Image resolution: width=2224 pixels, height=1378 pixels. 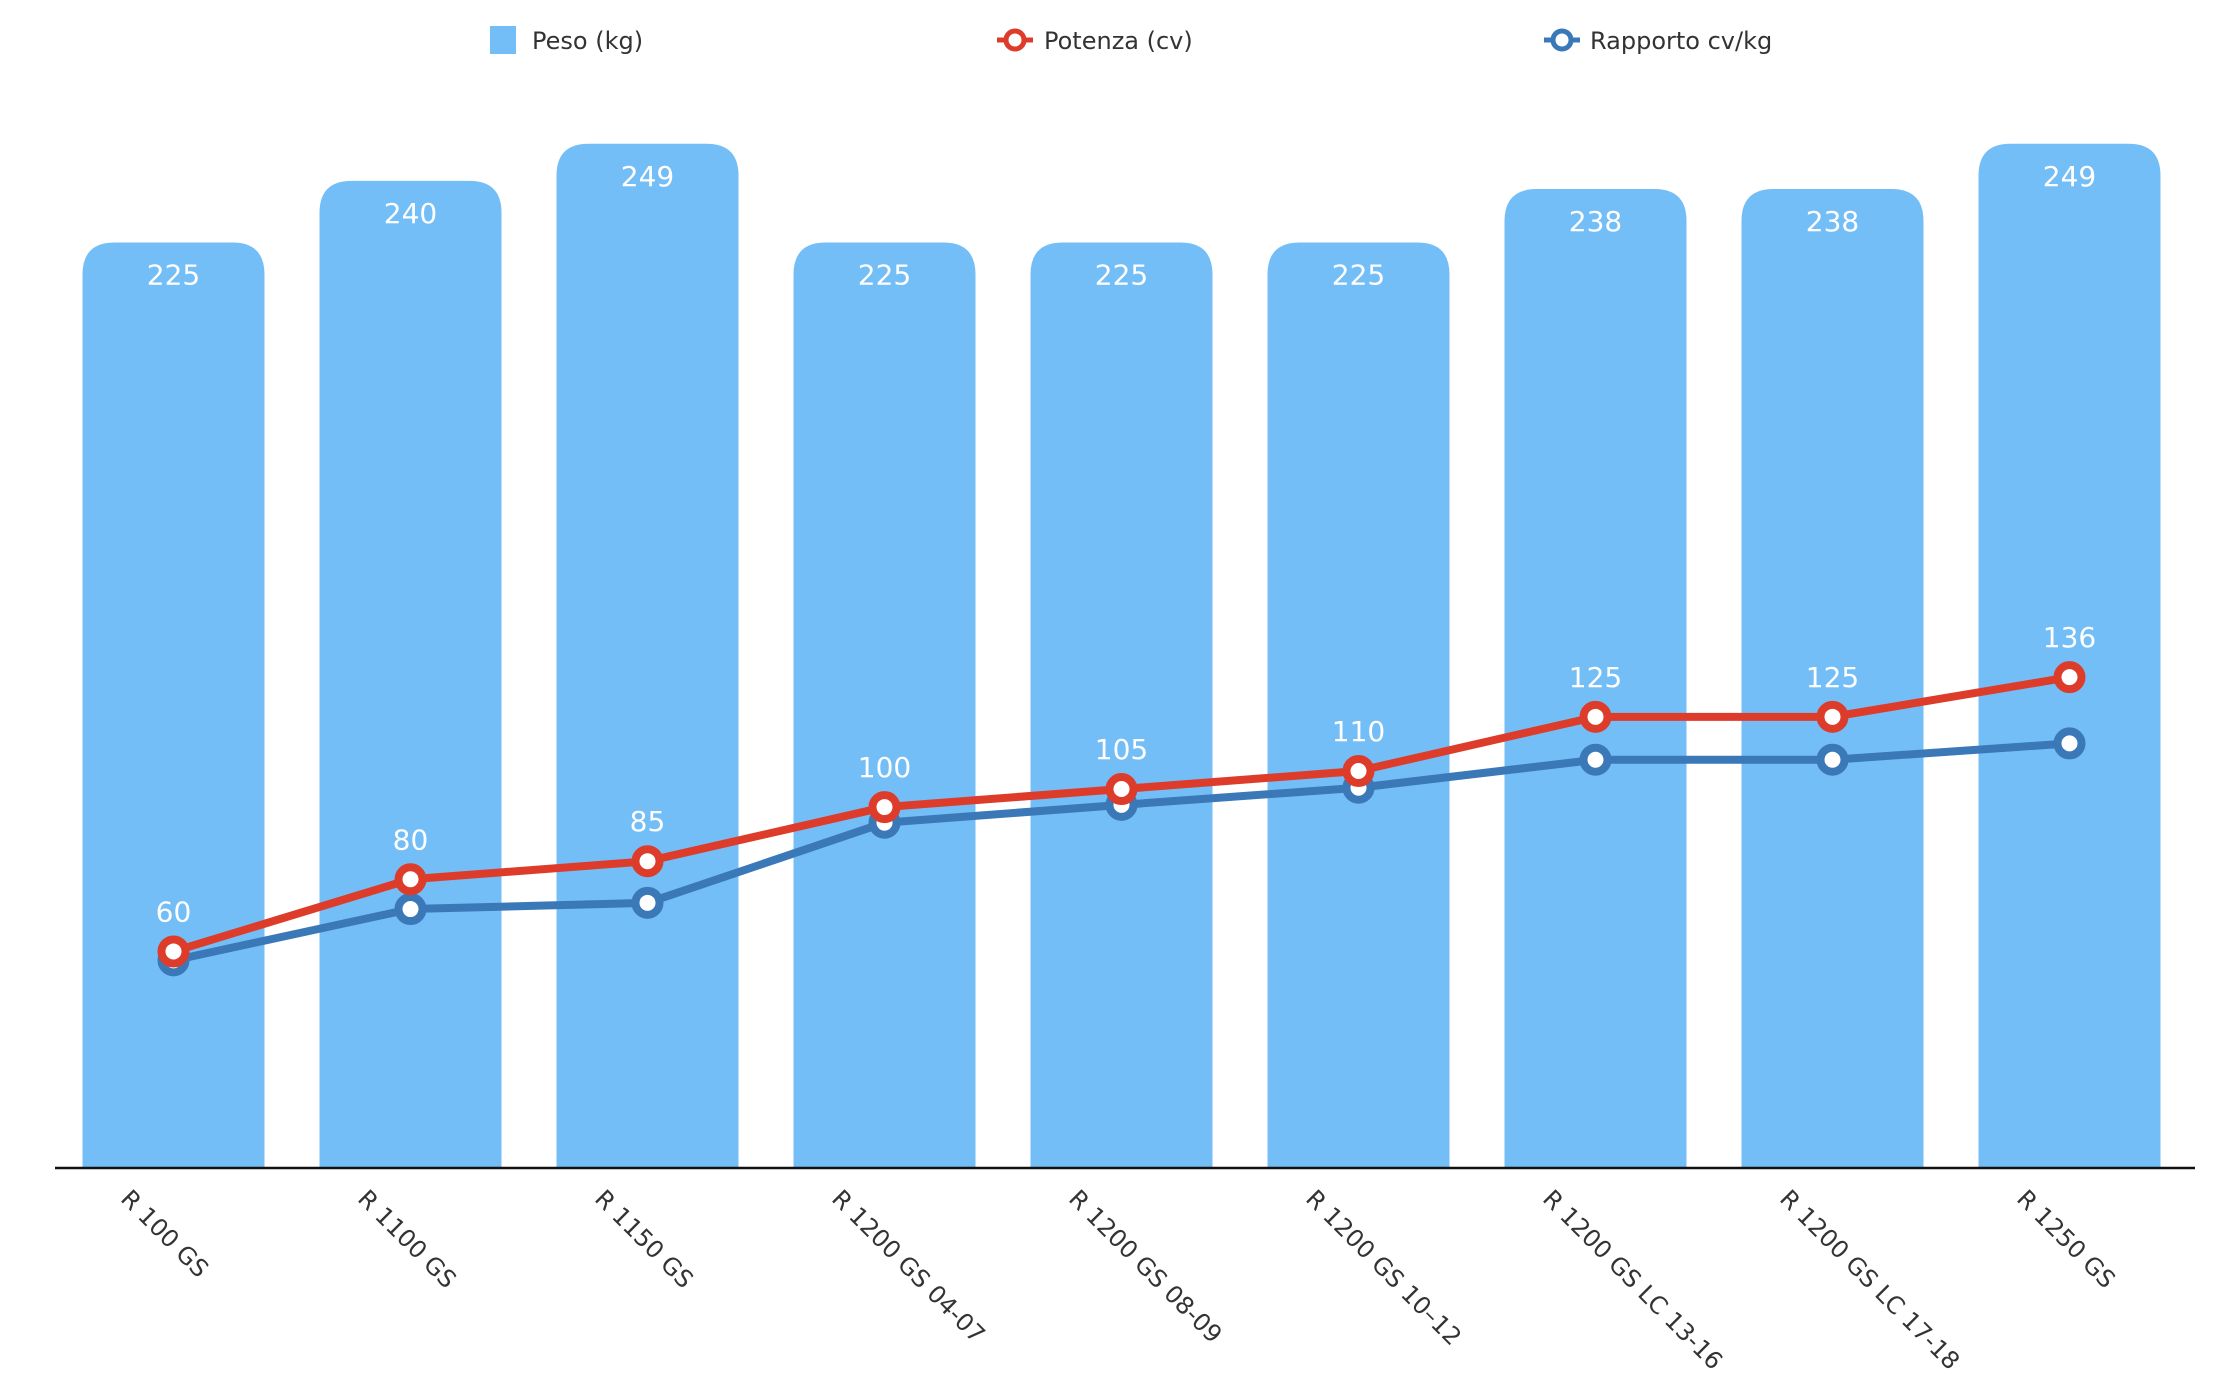 I want to click on x-tick-label-5: R 1200 GS 08-09, so click(x=1145, y=1266).